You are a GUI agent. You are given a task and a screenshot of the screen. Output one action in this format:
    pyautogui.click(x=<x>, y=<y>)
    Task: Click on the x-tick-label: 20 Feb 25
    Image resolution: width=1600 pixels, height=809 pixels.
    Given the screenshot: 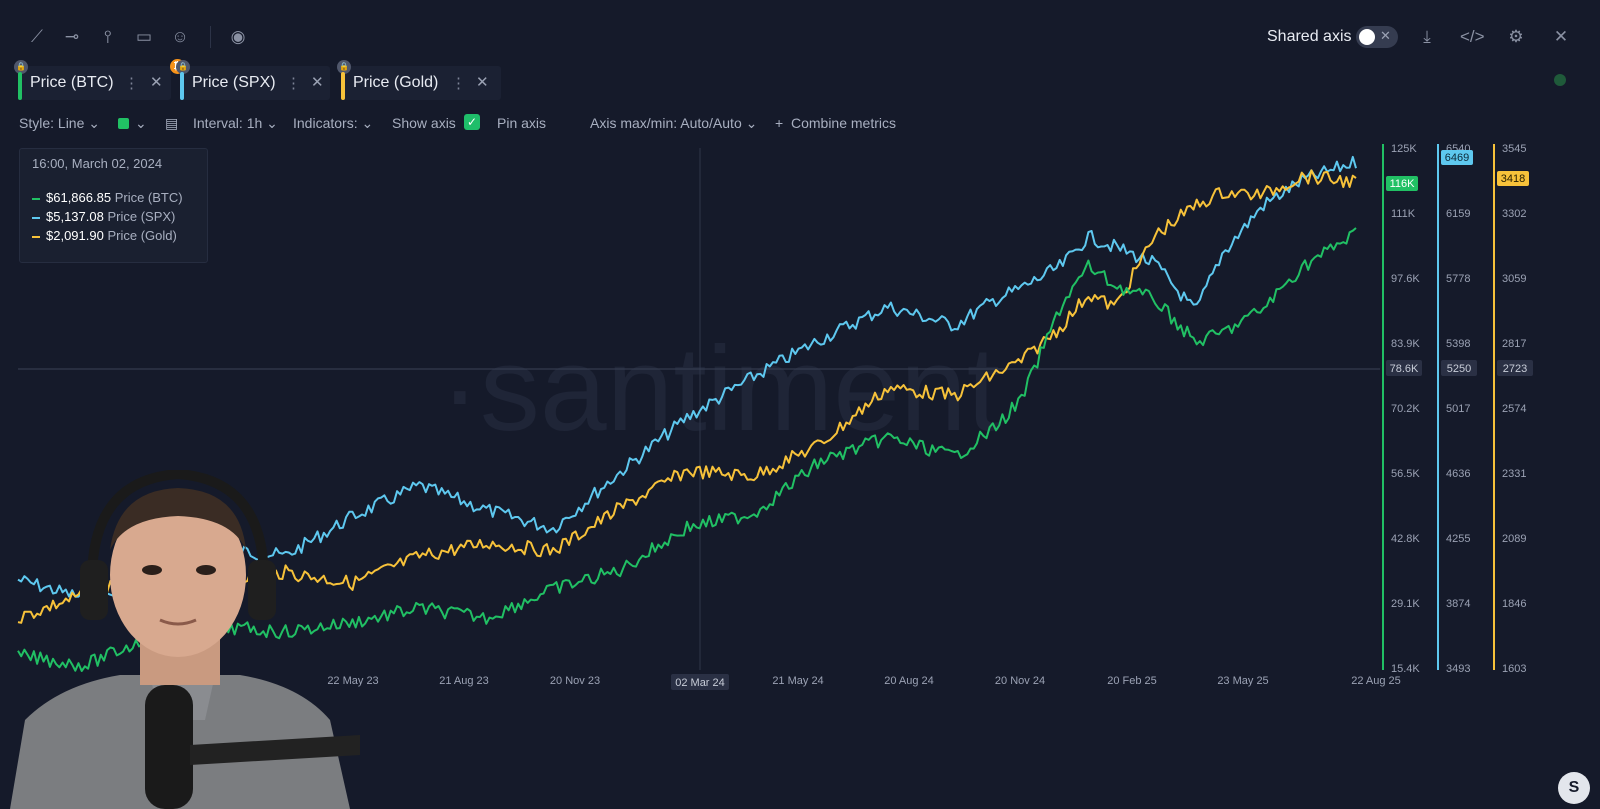 What is the action you would take?
    pyautogui.click(x=1132, y=681)
    